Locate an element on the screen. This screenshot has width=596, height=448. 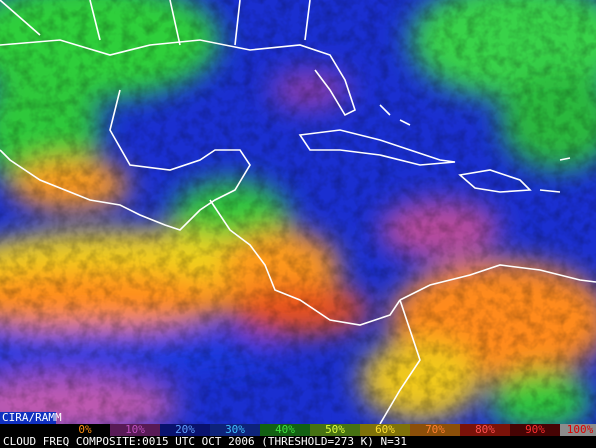
legend-label: 80% is located at coordinates (485, 429).